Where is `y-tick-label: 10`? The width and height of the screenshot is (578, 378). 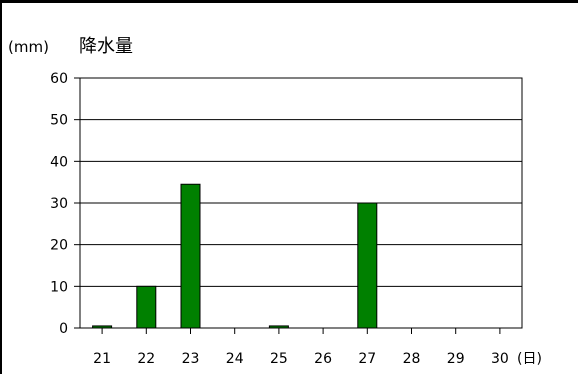 y-tick-label: 10 is located at coordinates (59, 287).